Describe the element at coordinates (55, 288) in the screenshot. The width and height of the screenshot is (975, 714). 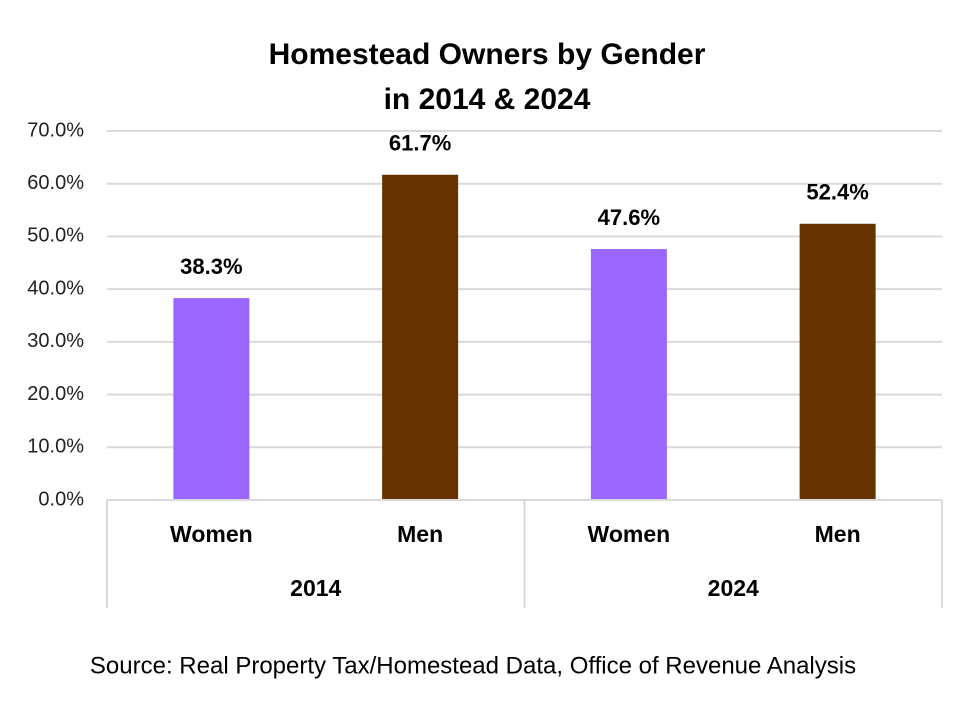
I see `y-tick-label: 40.0%` at that location.